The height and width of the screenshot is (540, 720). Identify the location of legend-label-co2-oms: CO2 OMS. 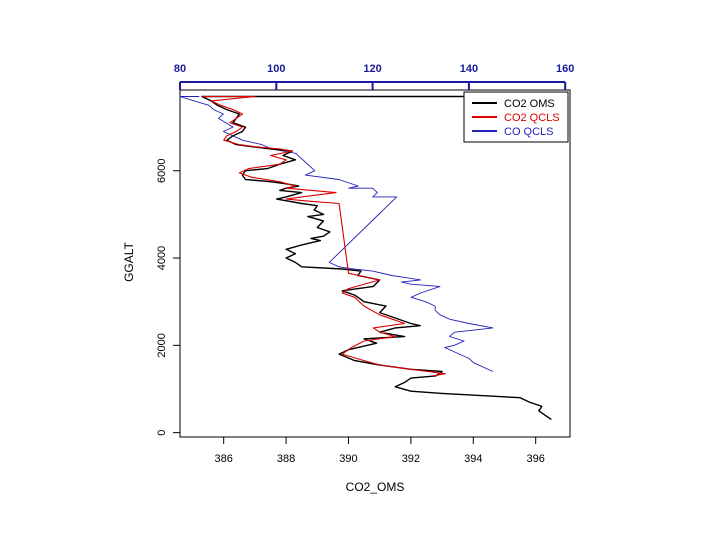
(529, 104).